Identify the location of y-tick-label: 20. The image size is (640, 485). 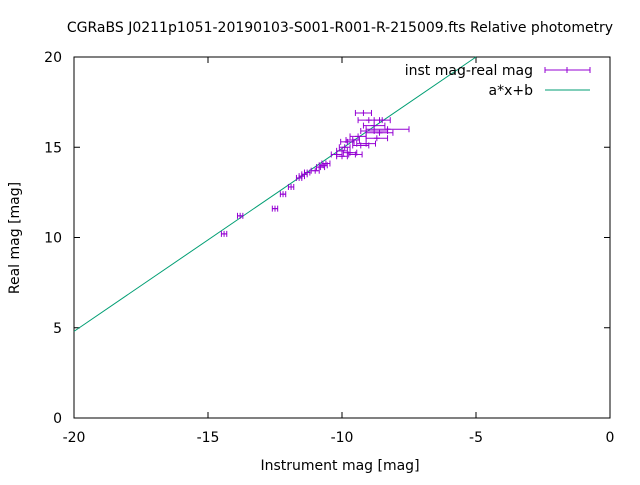
(53, 58).